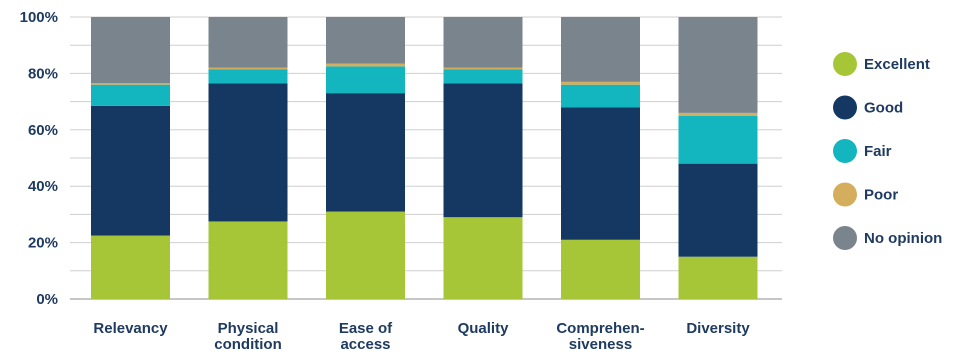  What do you see at coordinates (47, 299) in the screenshot?
I see `y-tick-label: 0%` at bounding box center [47, 299].